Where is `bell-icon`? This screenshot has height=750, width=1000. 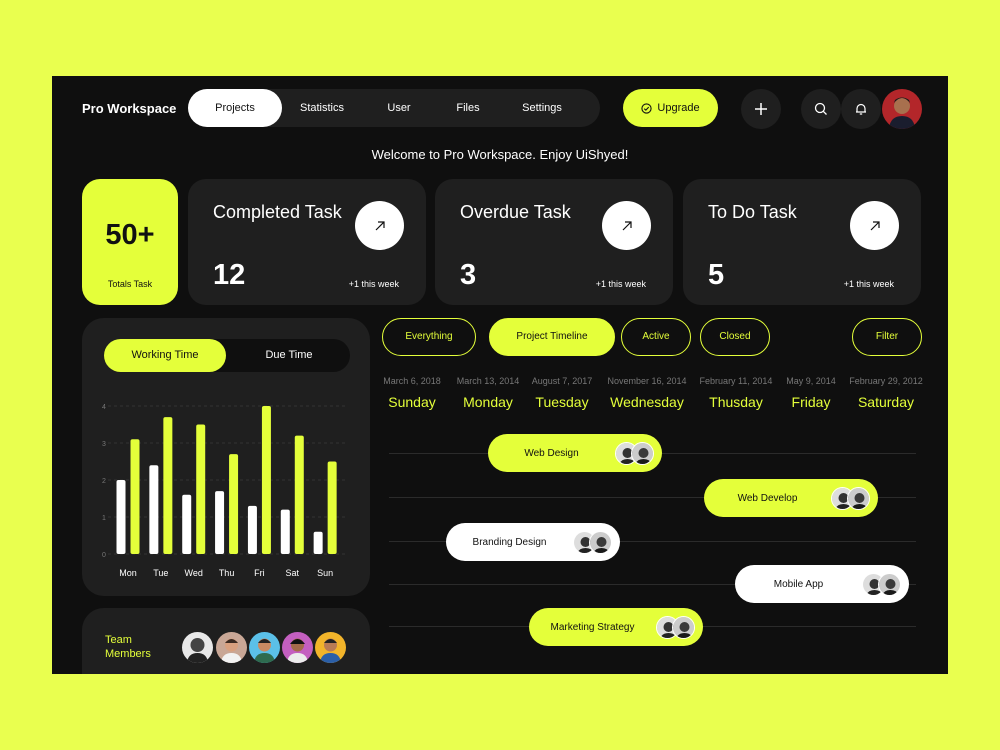
bell-icon is located at coordinates (861, 109).